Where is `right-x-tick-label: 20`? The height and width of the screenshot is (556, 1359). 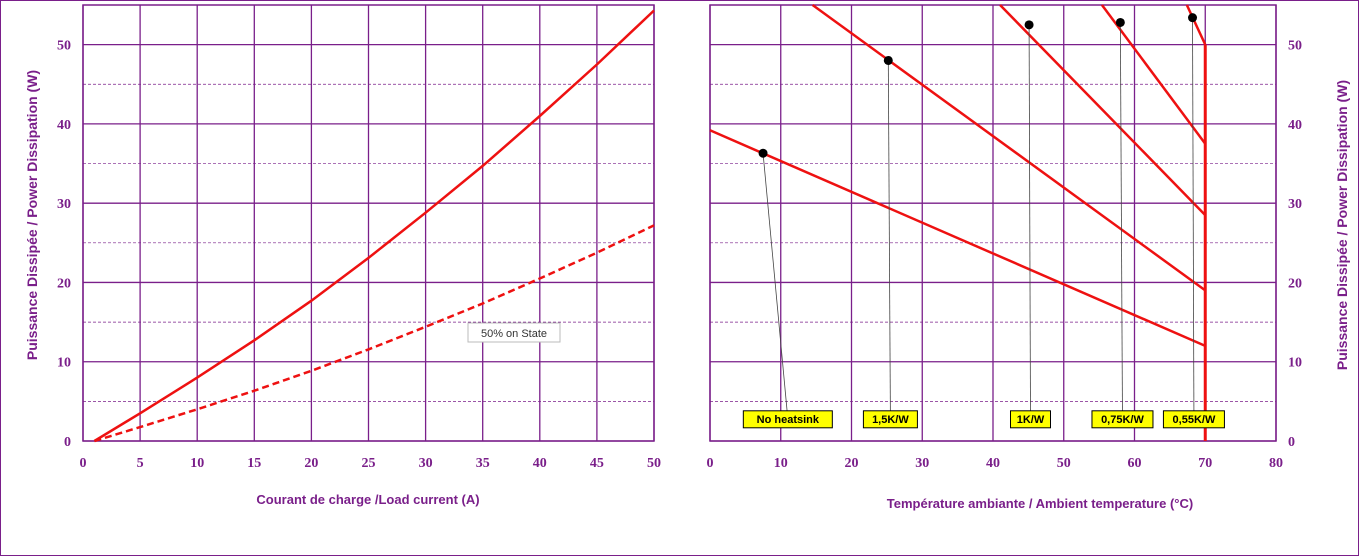 right-x-tick-label: 20 is located at coordinates (852, 463).